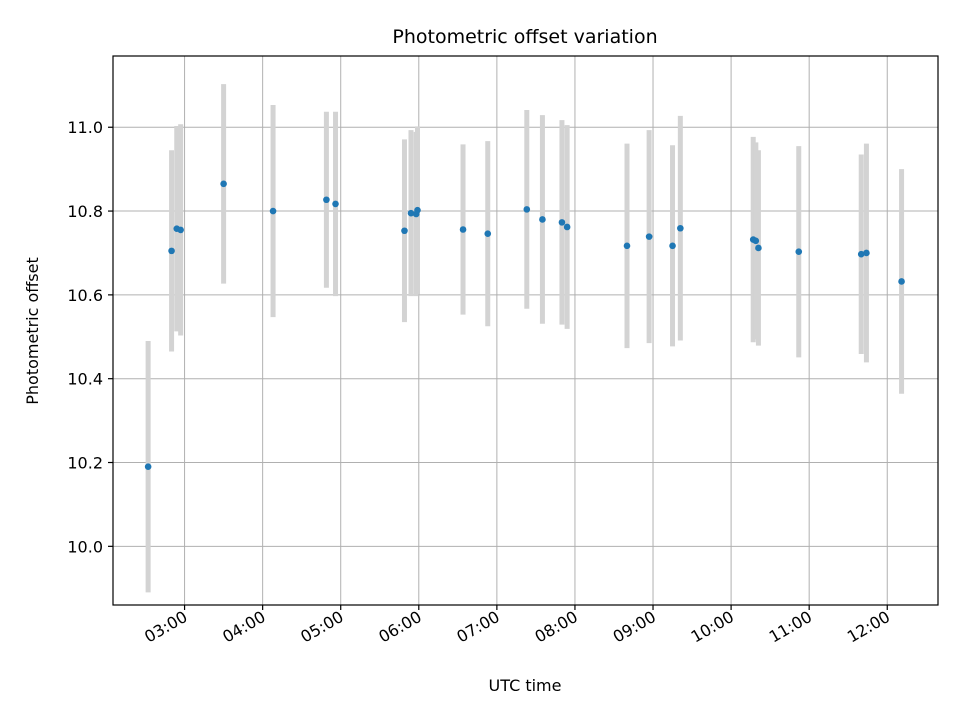  Describe the element at coordinates (525, 685) in the screenshot. I see `x-axis-label: UTC time` at that location.